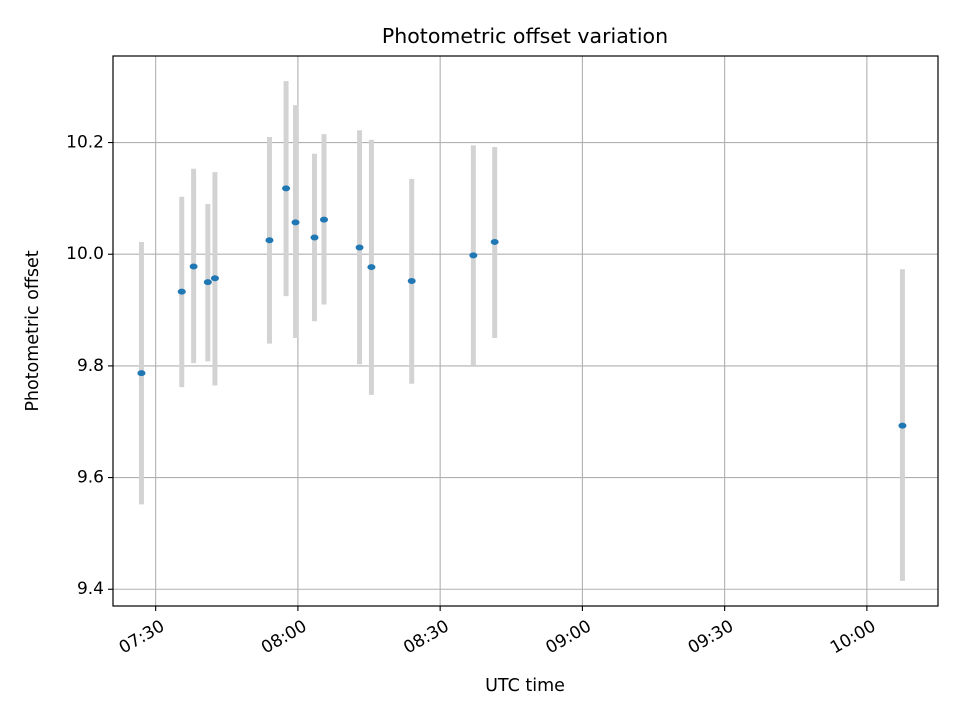  What do you see at coordinates (33, 330) in the screenshot?
I see `y-axis-title: Photometric offset` at bounding box center [33, 330].